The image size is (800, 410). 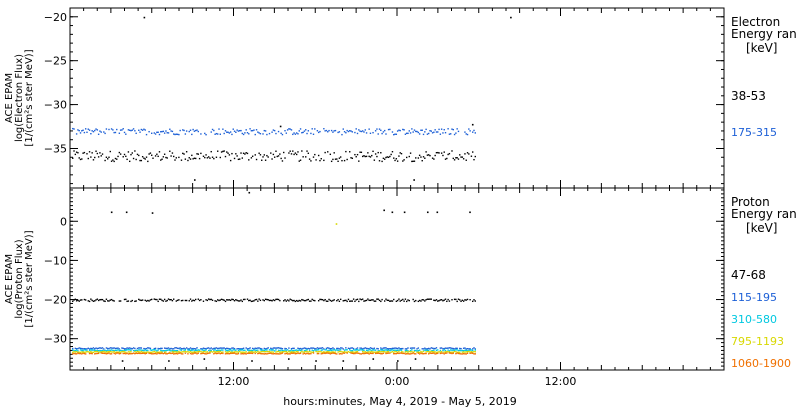 I want to click on x-tick-label: 12:00, so click(x=561, y=381).